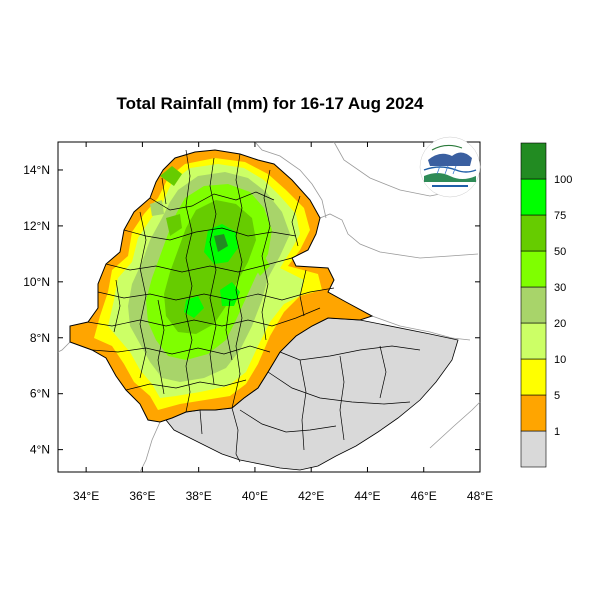 This screenshot has width=600, height=600. I want to click on dry-region-boundaries, so click(310, 404).